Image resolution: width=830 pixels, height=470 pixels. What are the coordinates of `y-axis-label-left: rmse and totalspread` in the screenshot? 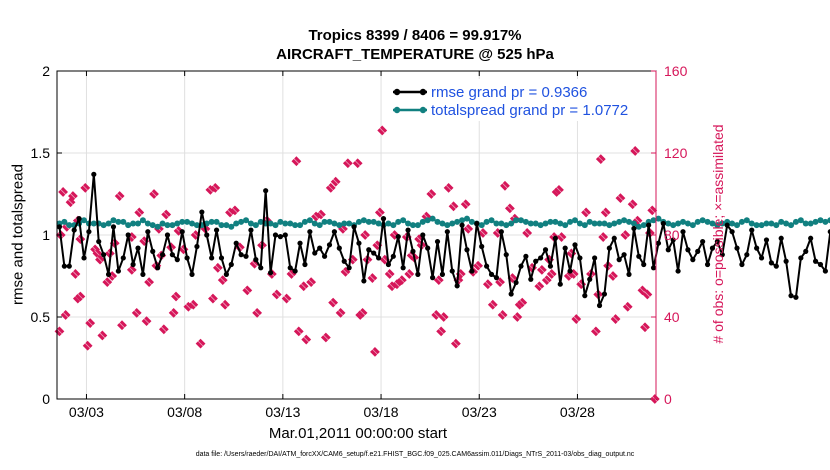 It's located at (18, 234).